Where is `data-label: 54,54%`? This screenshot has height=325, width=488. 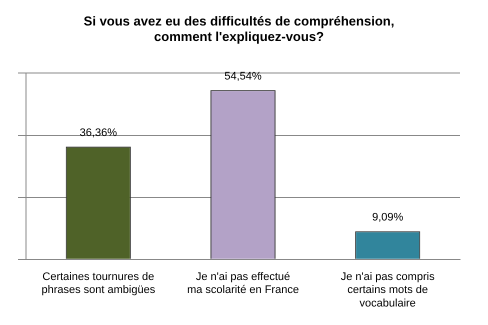 data-label: 54,54% is located at coordinates (243, 76).